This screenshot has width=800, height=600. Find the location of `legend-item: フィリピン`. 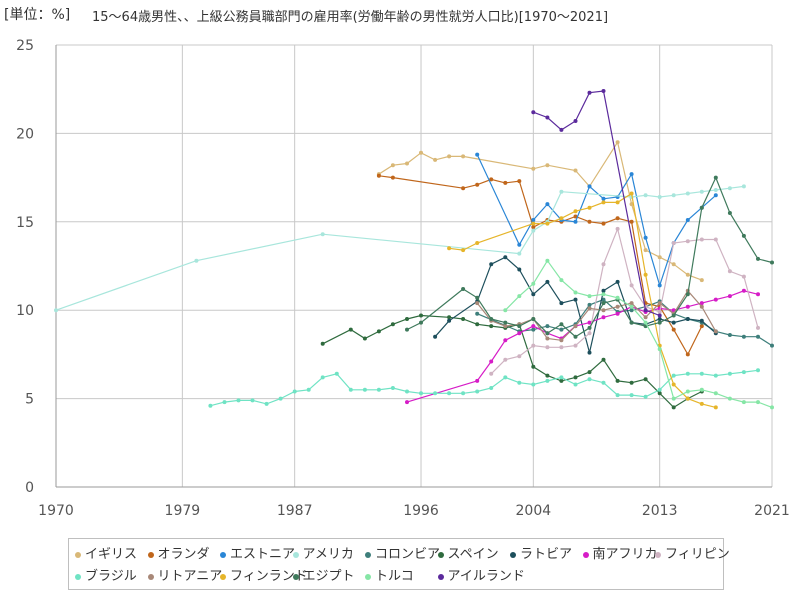

legend-item: フィリピン is located at coordinates (692, 552).